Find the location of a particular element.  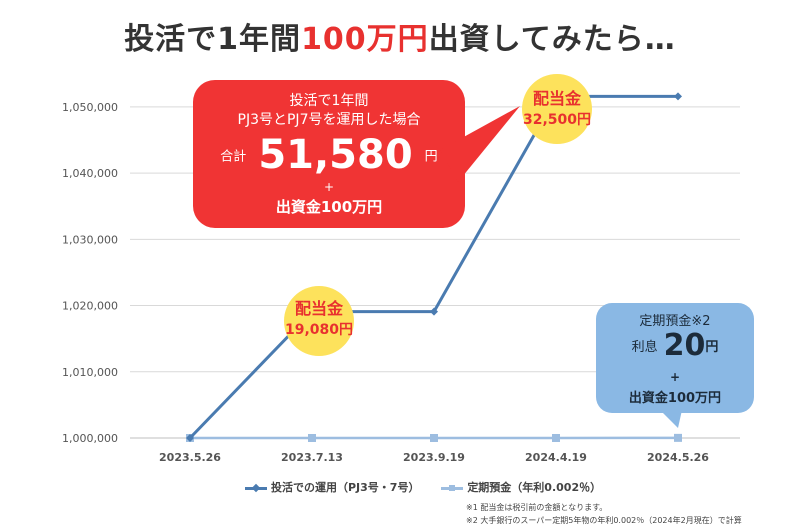

footnote-2: ※2 大手銀行のスーパー定期5年物の年利0.002％（2024年2月現在）で計算 is located at coordinates (604, 520).